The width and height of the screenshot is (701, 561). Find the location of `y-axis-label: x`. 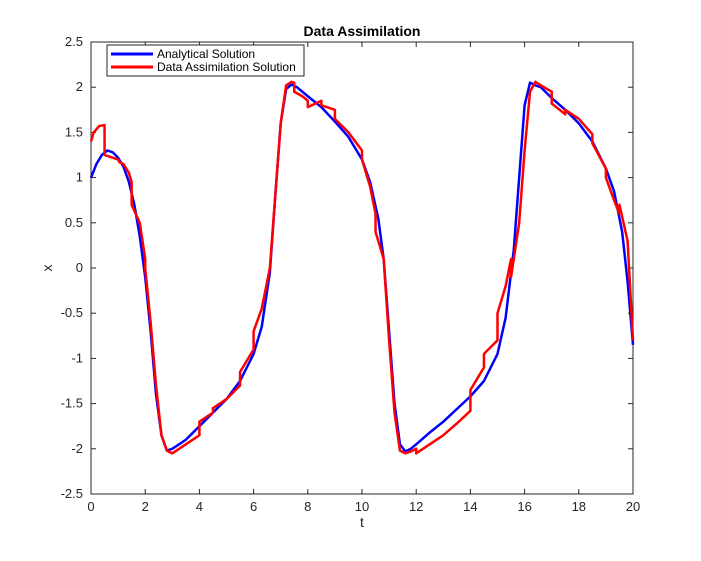

y-axis-label: x is located at coordinates (47, 268).